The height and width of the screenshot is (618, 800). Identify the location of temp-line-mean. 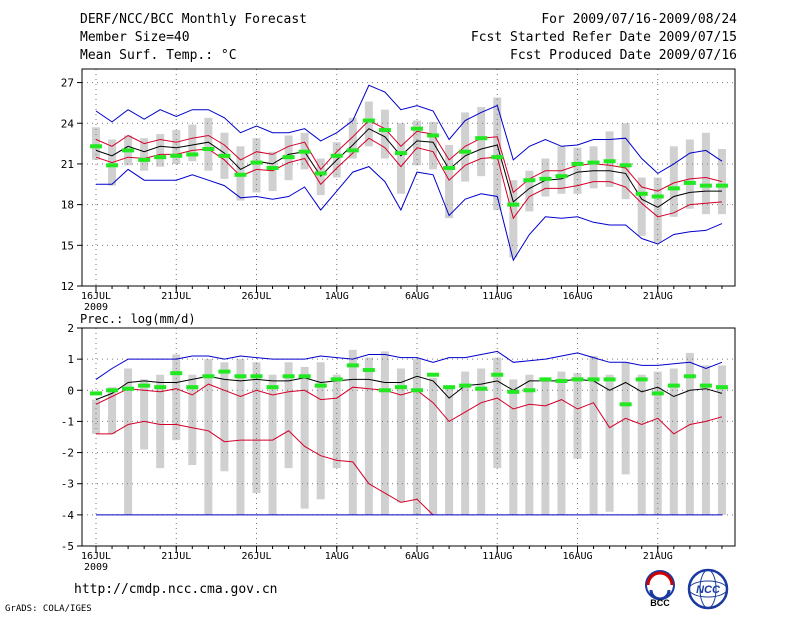
(408, 168).